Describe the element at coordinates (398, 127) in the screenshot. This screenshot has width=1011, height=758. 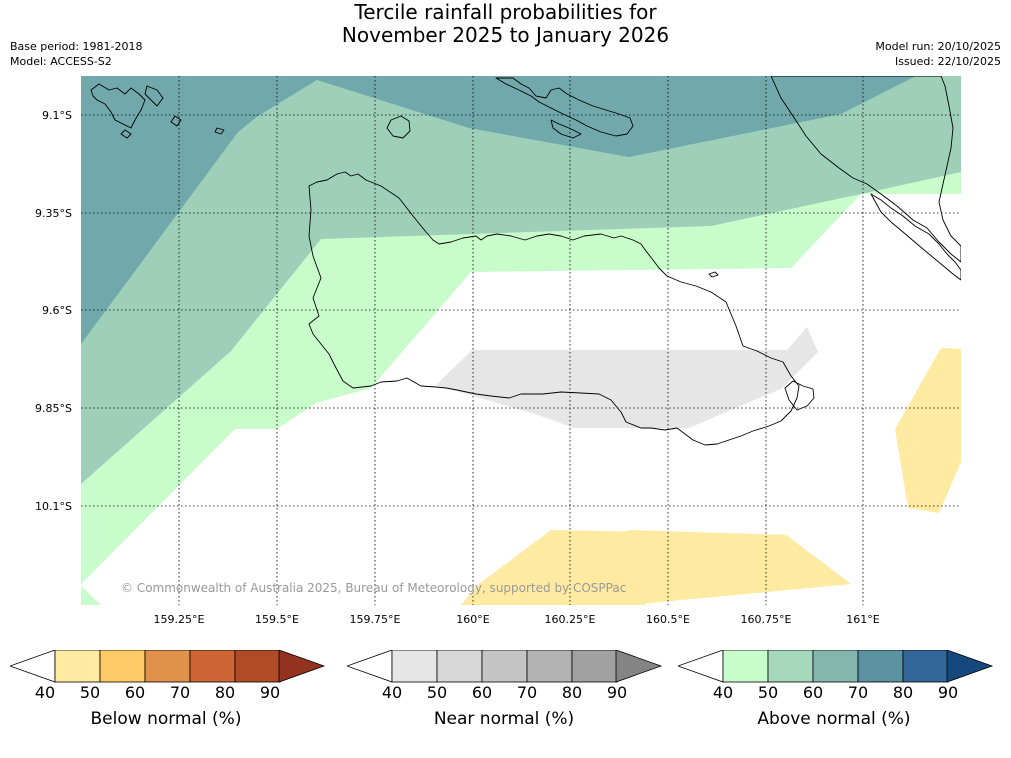
I see `savo-island-coastline` at that location.